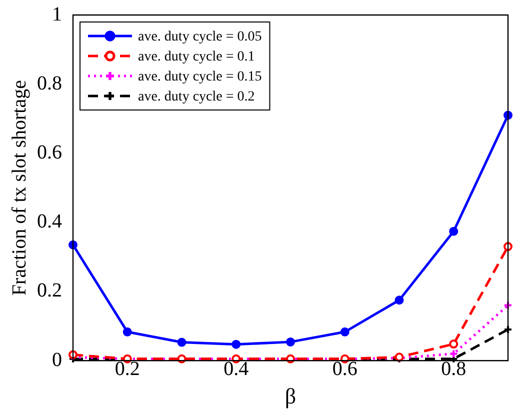  Describe the element at coordinates (290, 396) in the screenshot. I see `x-axis-title: β` at that location.